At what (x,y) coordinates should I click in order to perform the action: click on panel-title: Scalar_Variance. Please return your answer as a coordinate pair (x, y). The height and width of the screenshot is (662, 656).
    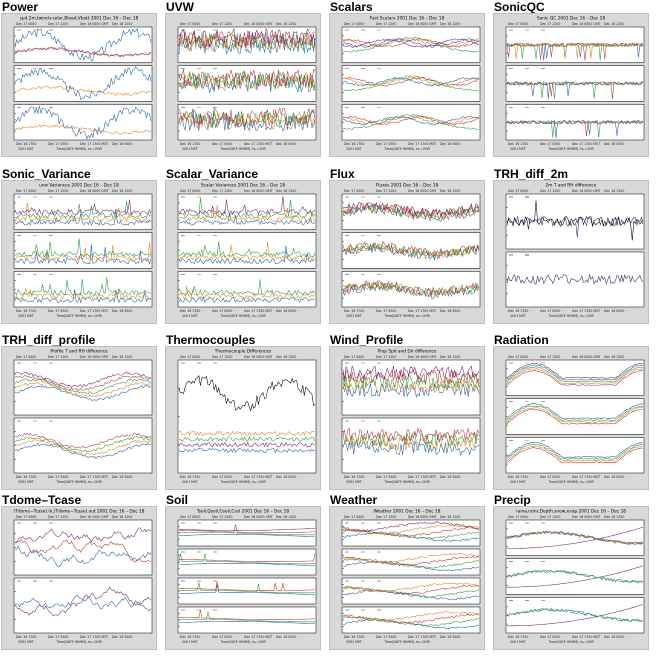
    Looking at the image, I should click on (212, 174).